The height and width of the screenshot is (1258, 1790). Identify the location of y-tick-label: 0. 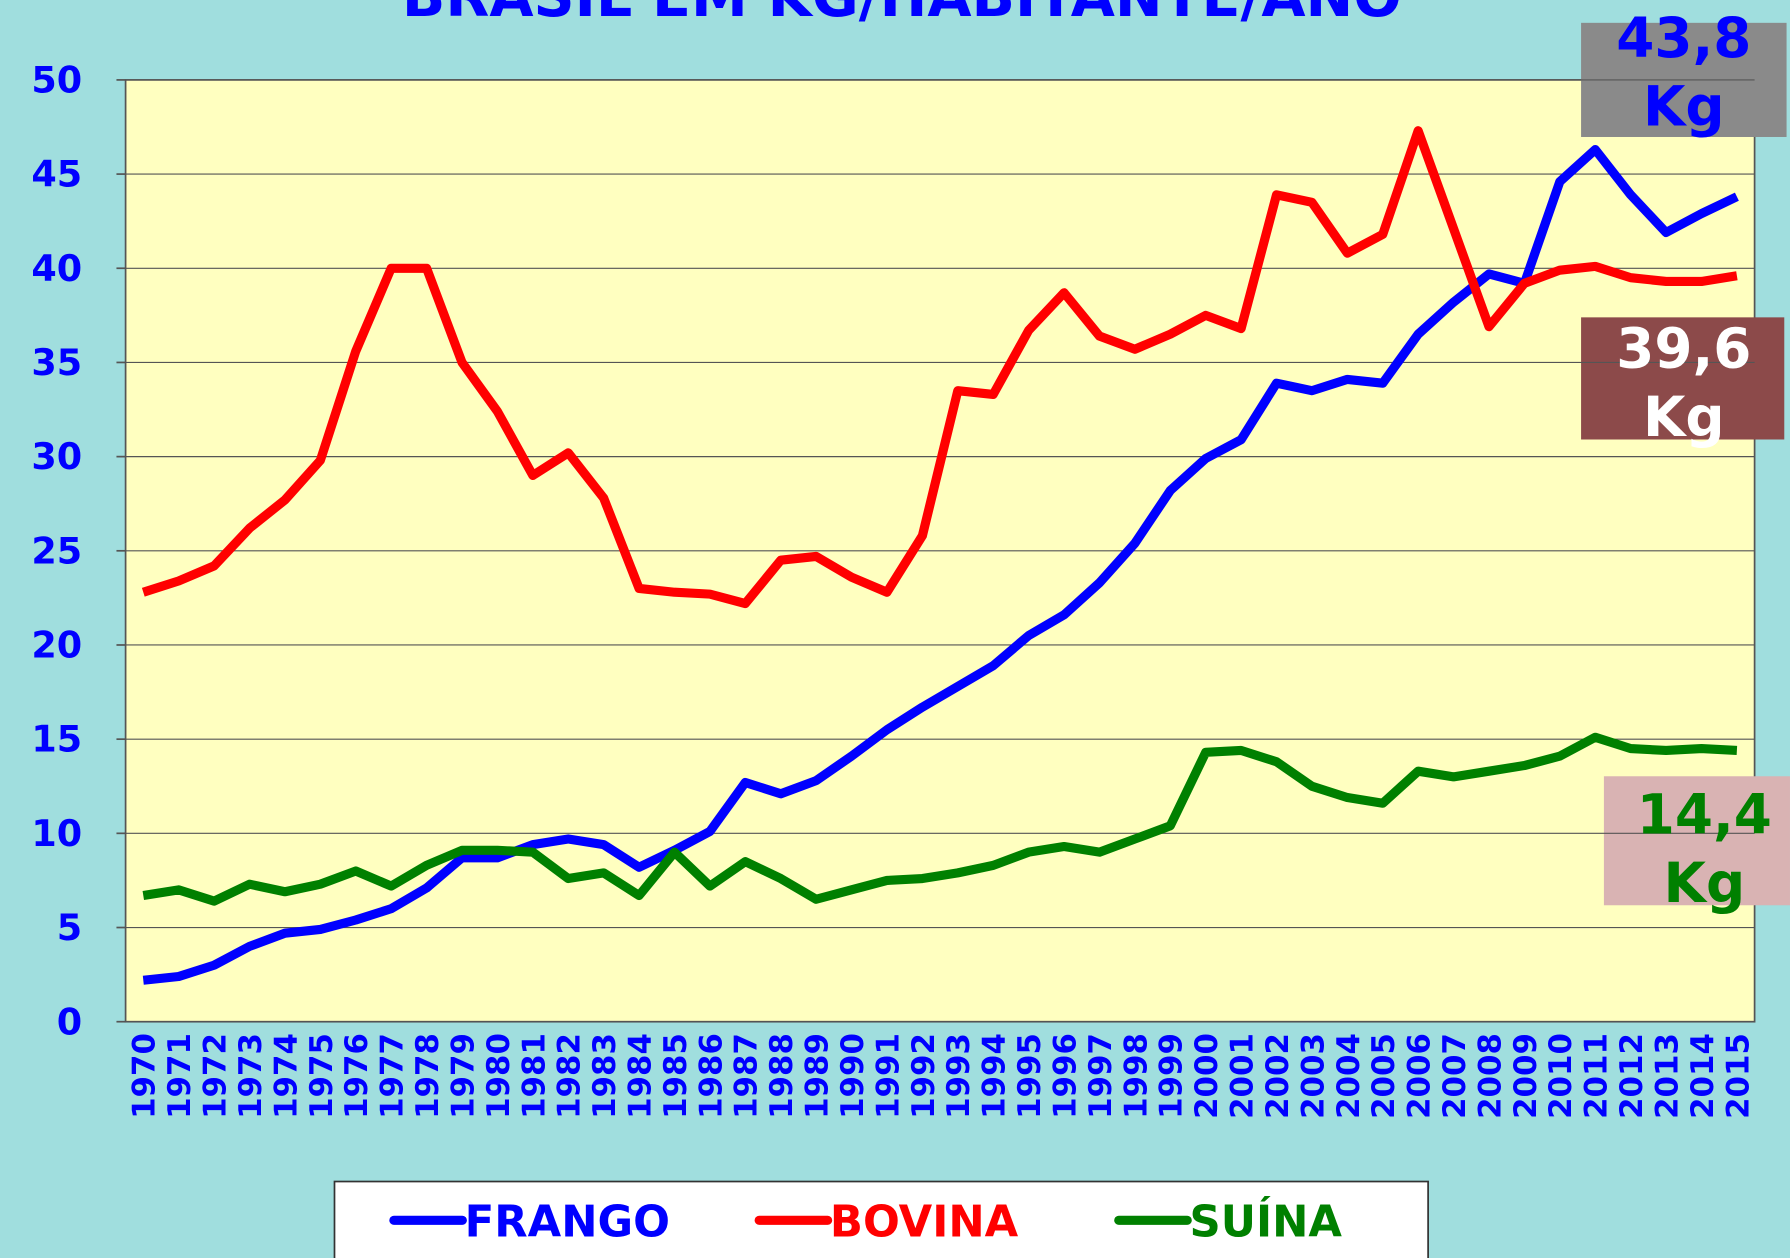
(69, 1021).